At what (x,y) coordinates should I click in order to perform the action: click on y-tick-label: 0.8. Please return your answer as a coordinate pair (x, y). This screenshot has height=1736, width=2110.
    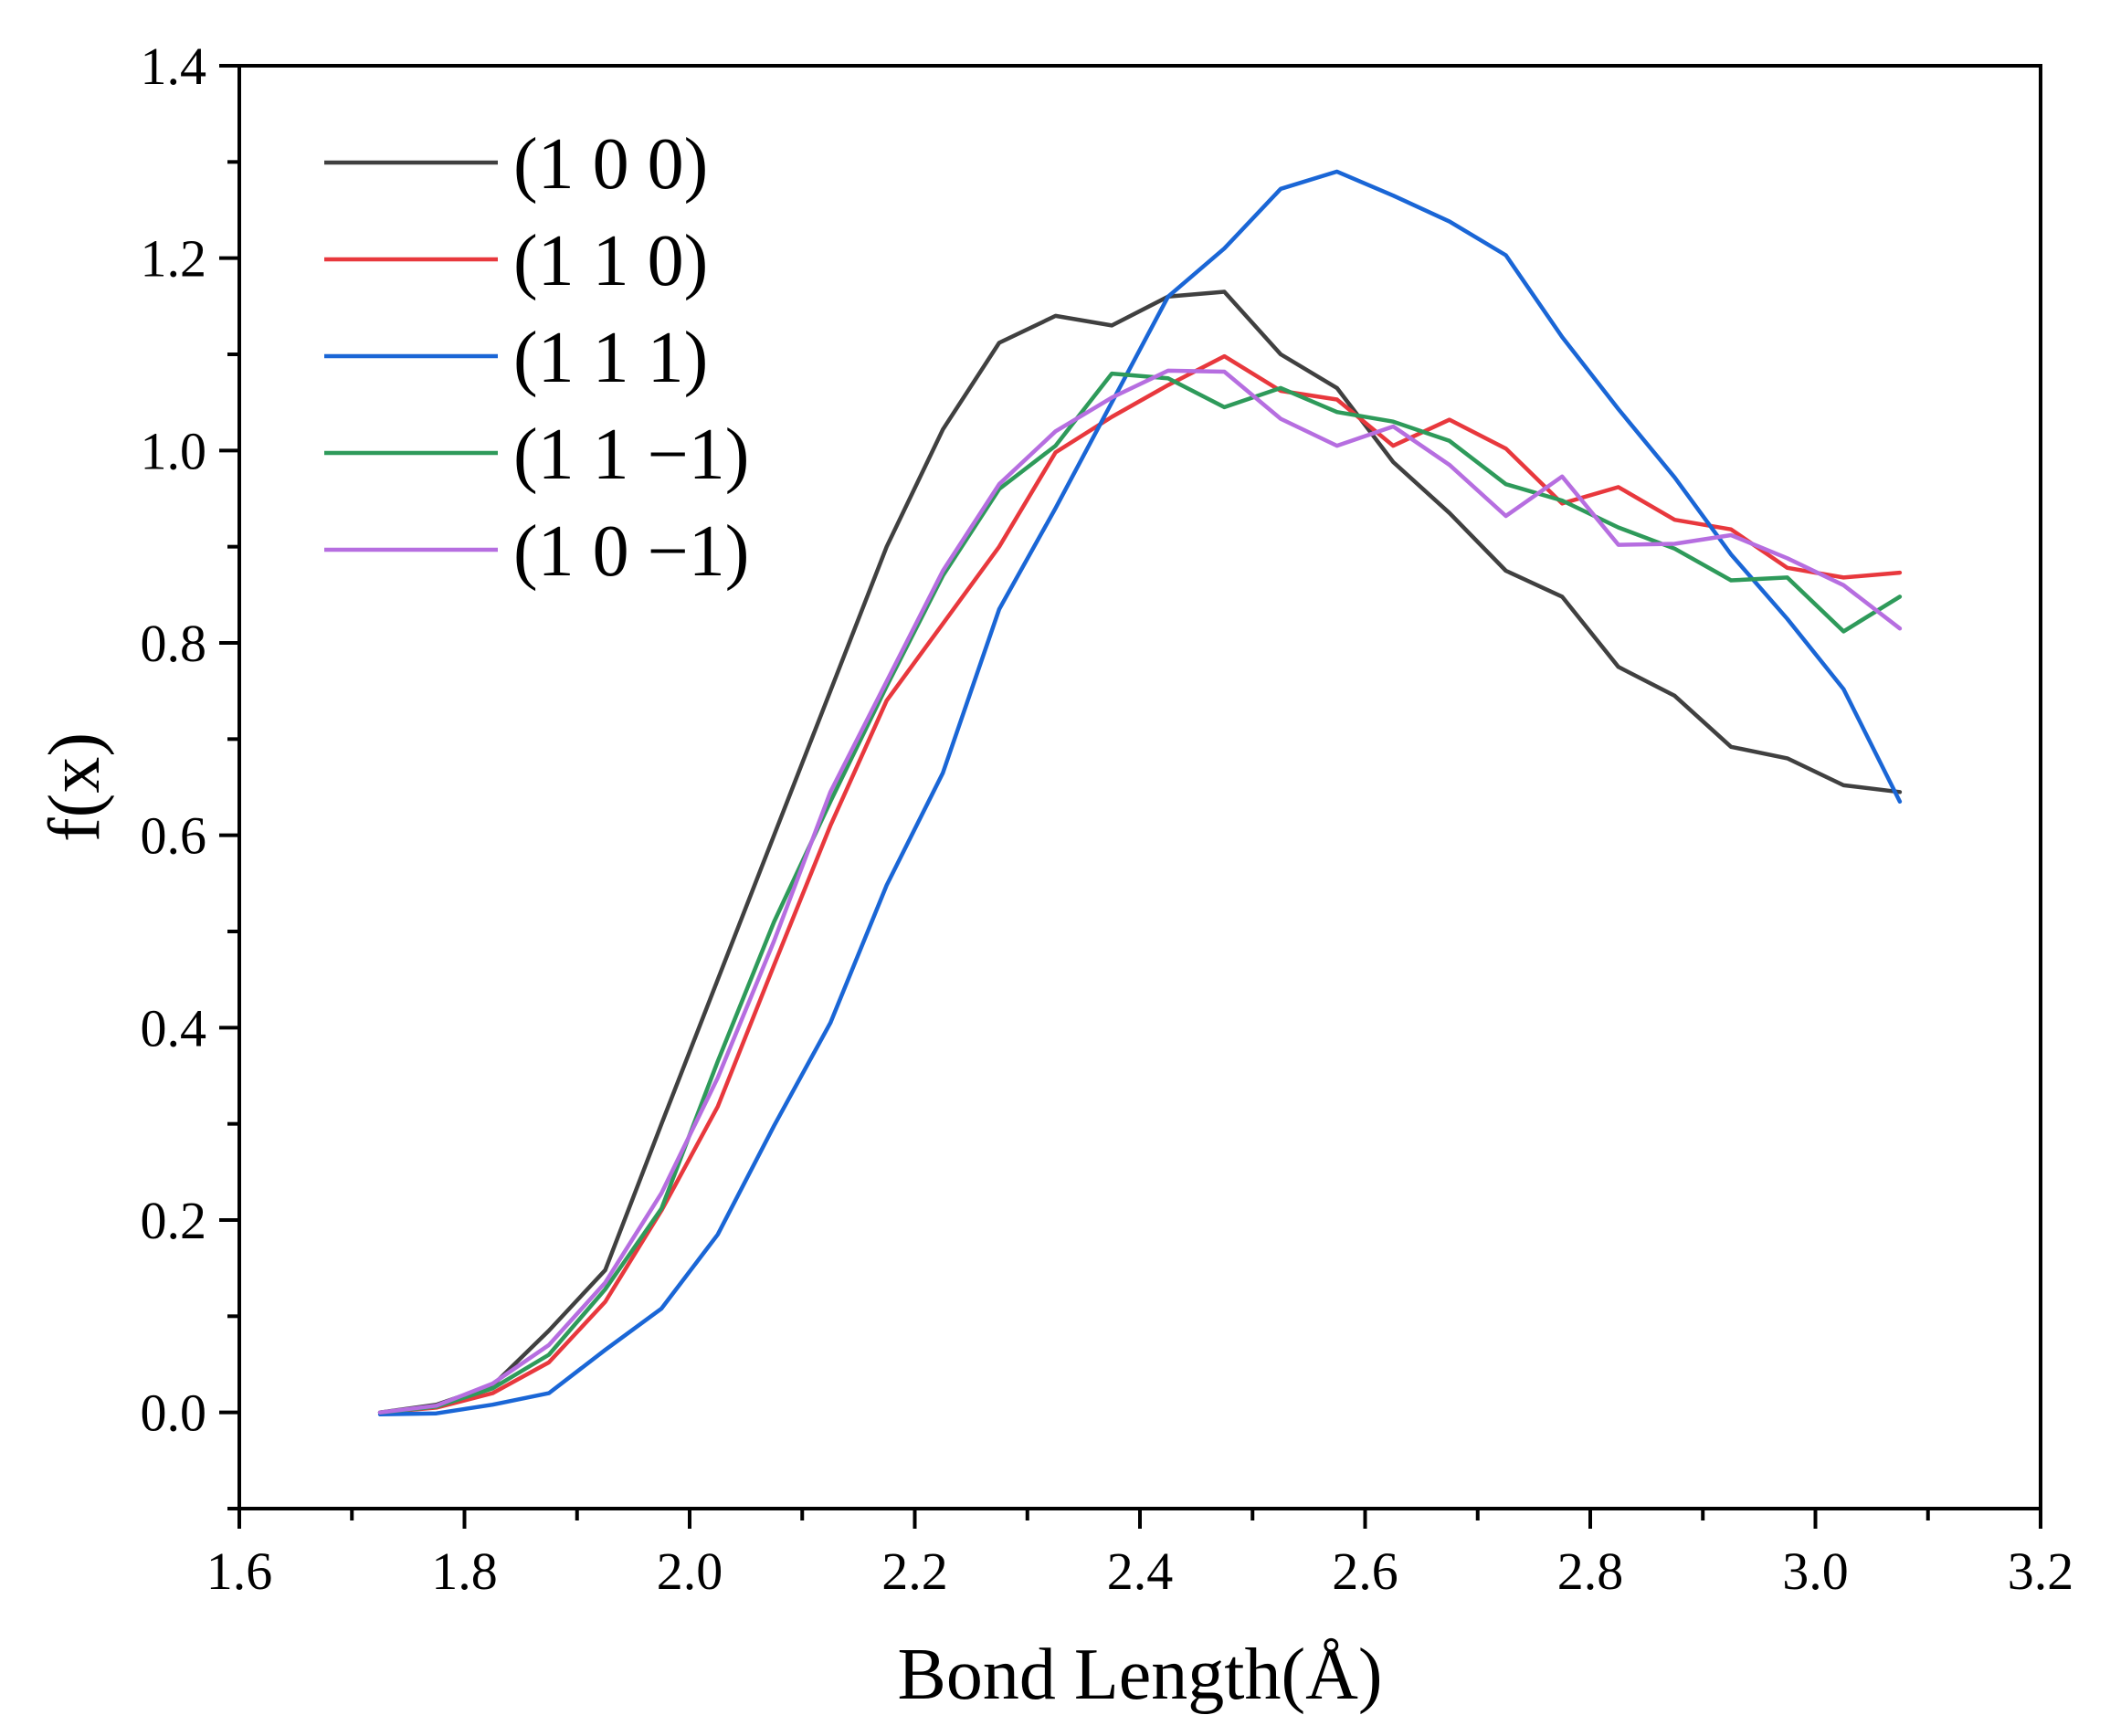
    Looking at the image, I should click on (174, 643).